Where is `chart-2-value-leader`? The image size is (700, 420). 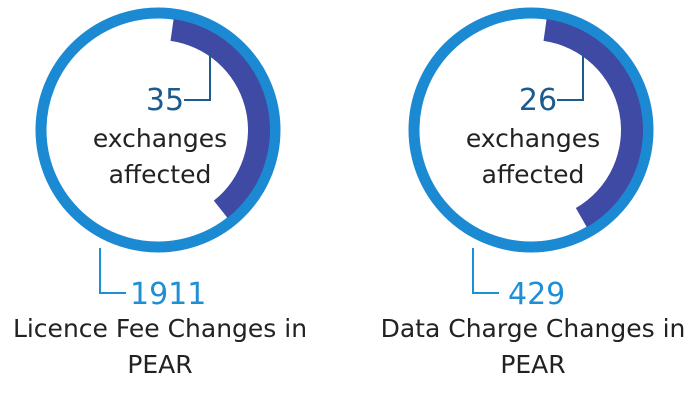 chart-2-value-leader is located at coordinates (570, 77).